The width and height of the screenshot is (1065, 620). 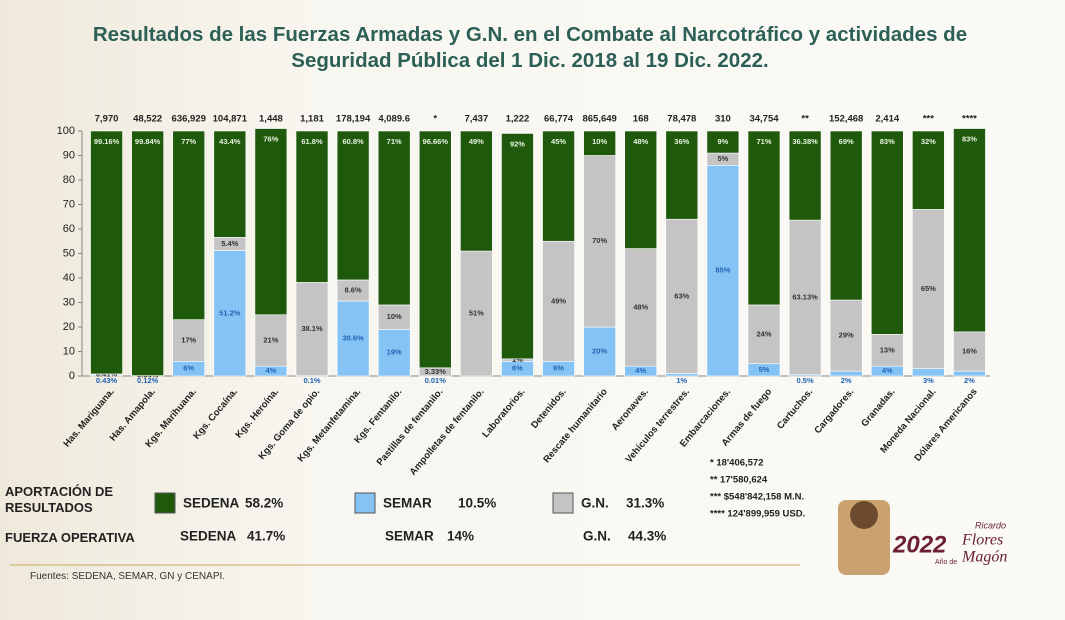 What do you see at coordinates (230, 119) in the screenshot?
I see `total-label: 104,871` at bounding box center [230, 119].